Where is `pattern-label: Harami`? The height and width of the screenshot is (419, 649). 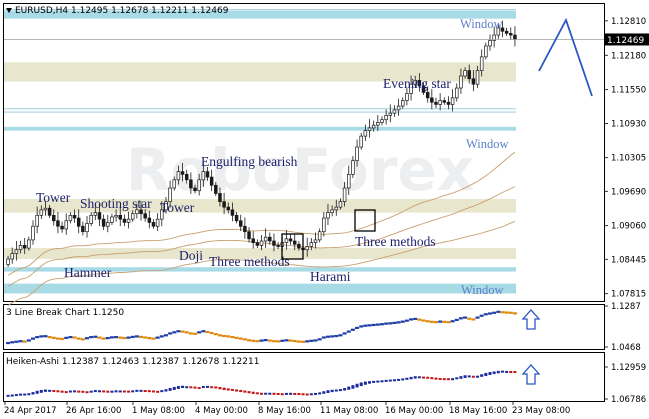 pattern-label: Harami is located at coordinates (330, 276).